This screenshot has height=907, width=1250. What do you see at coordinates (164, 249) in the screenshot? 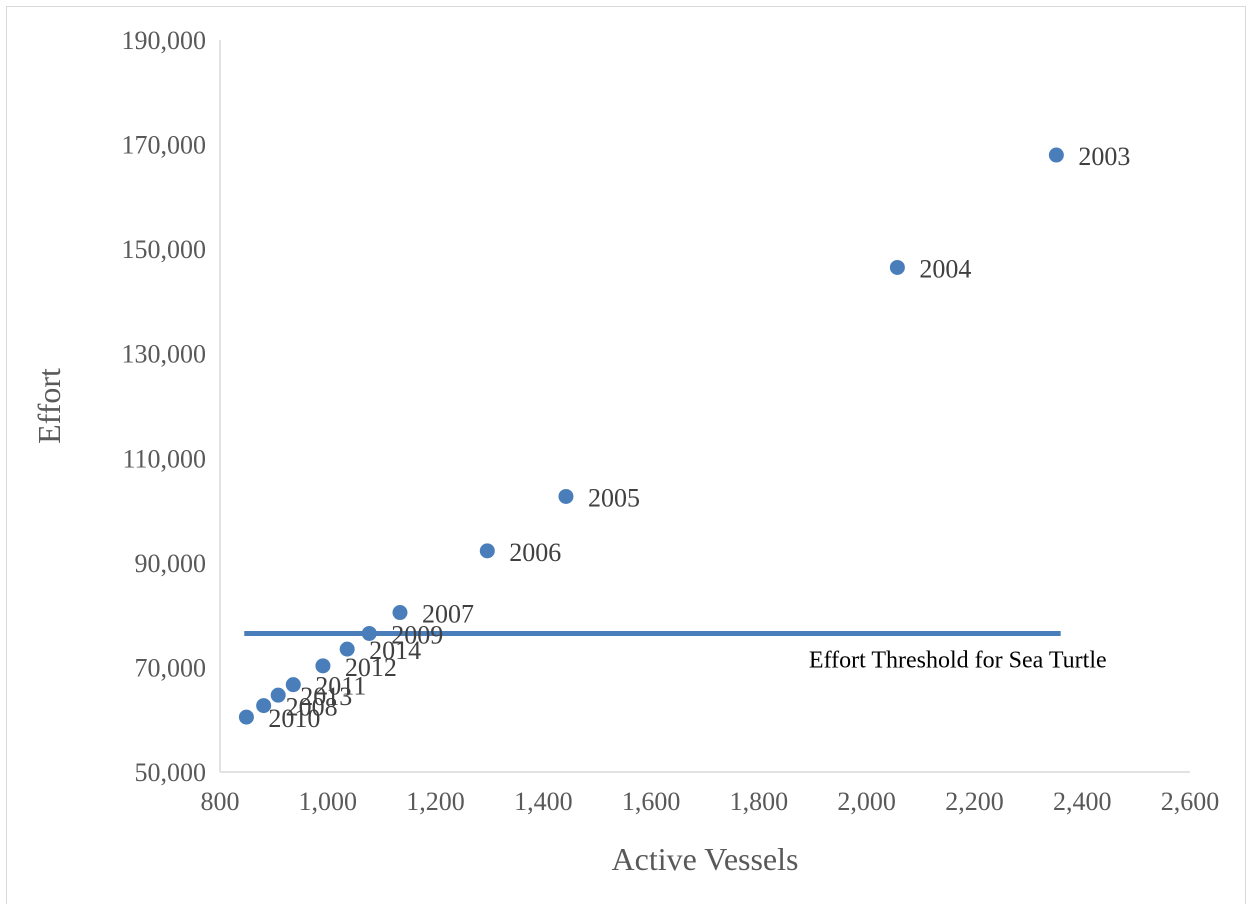
I see `y-tick-label: 150,000` at bounding box center [164, 249].